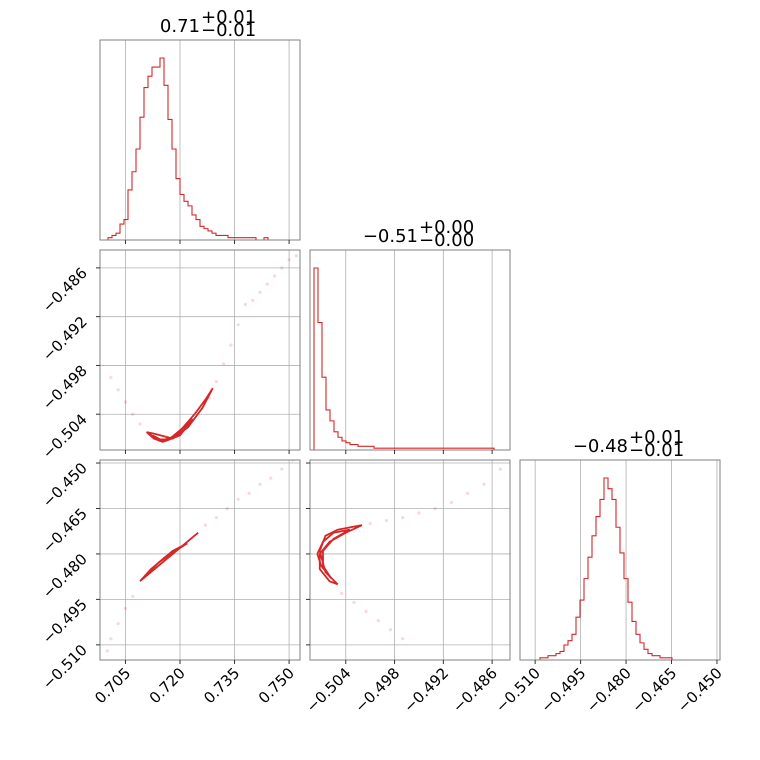 The height and width of the screenshot is (760, 760). I want to click on xtick-label-2-2: −0.480, so click(609, 690).